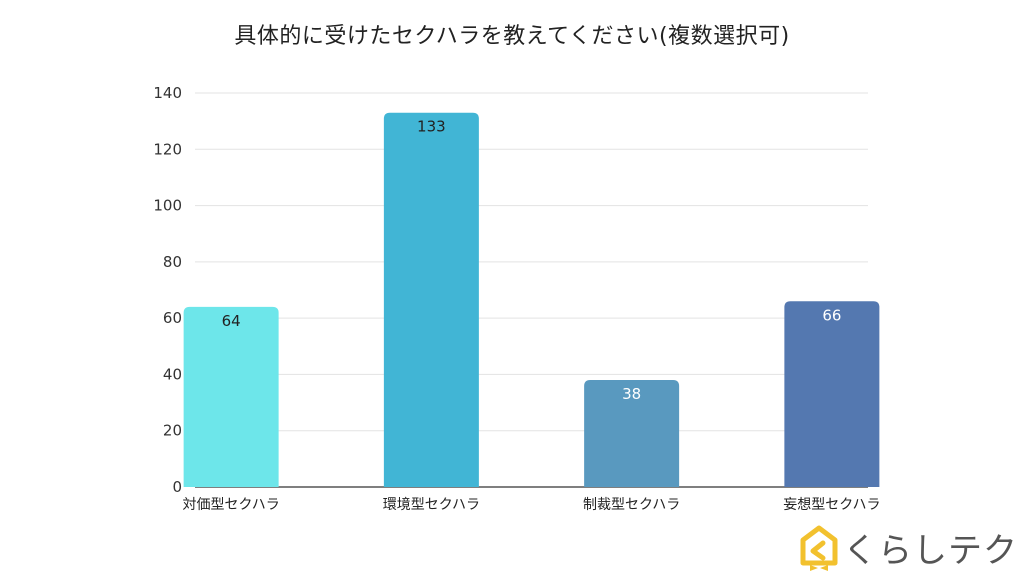  Describe the element at coordinates (177, 487) in the screenshot. I see `y-tick-label: 0` at that location.